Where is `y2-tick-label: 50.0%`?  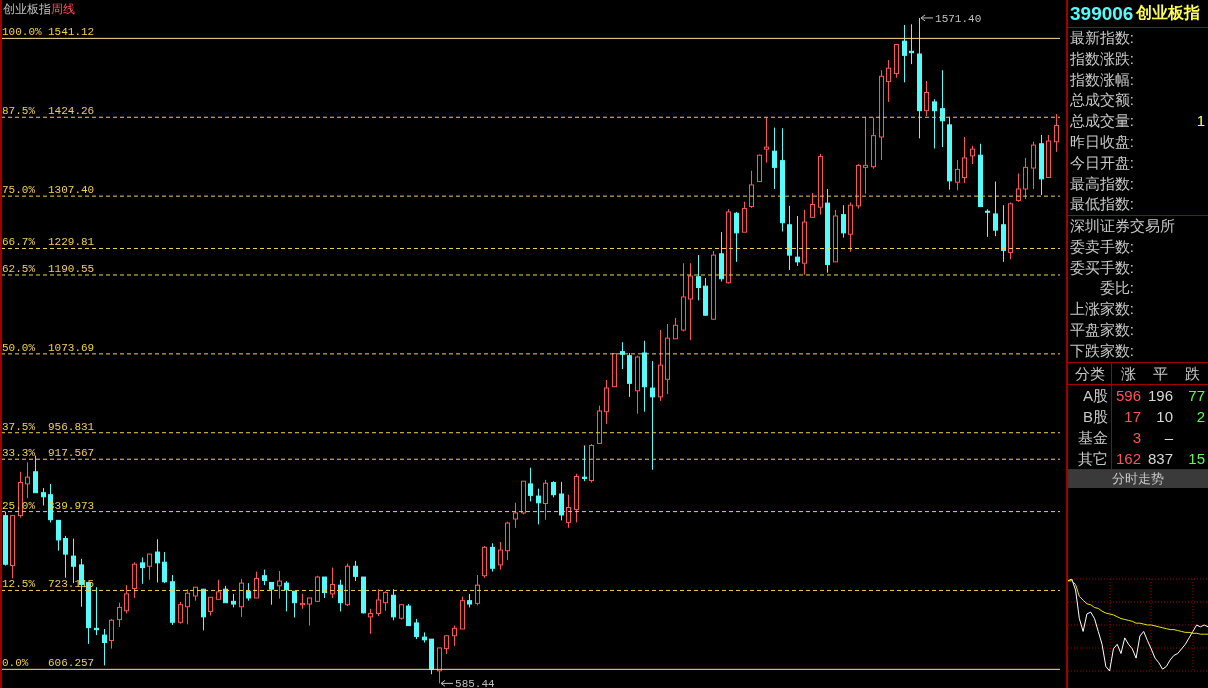 y2-tick-label: 50.0% is located at coordinates (19, 347).